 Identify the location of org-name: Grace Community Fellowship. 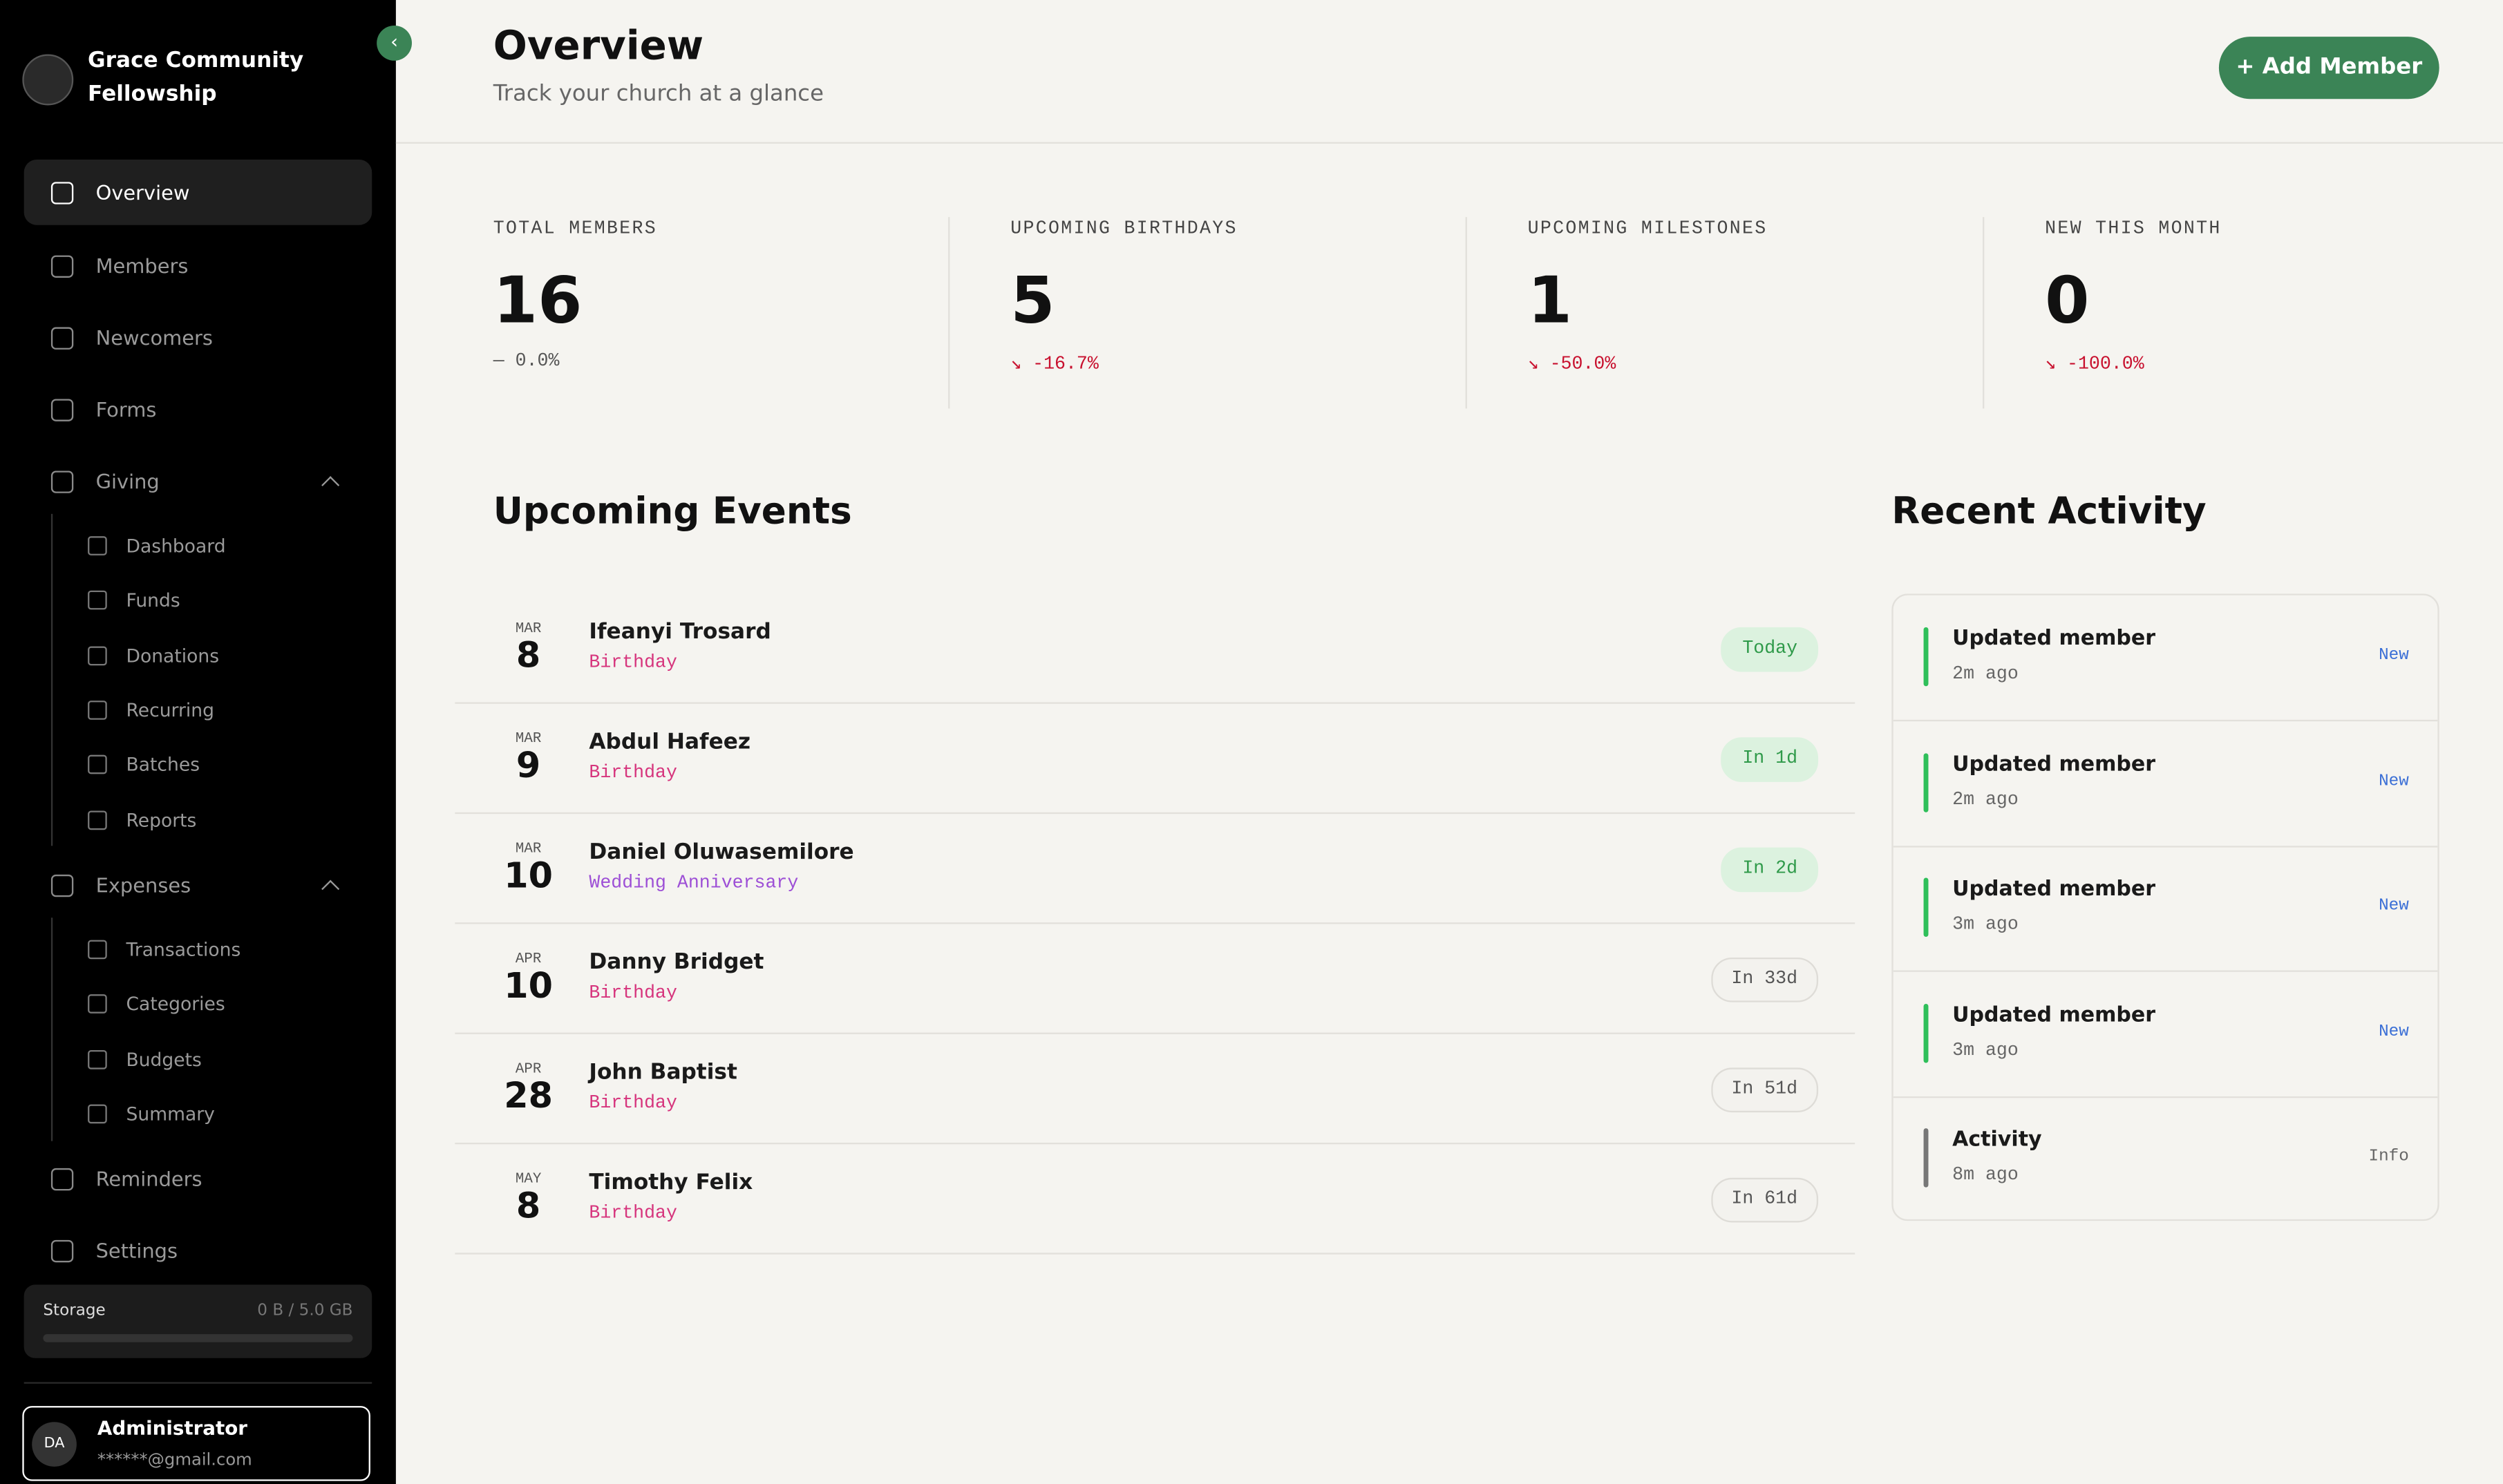
(196, 77).